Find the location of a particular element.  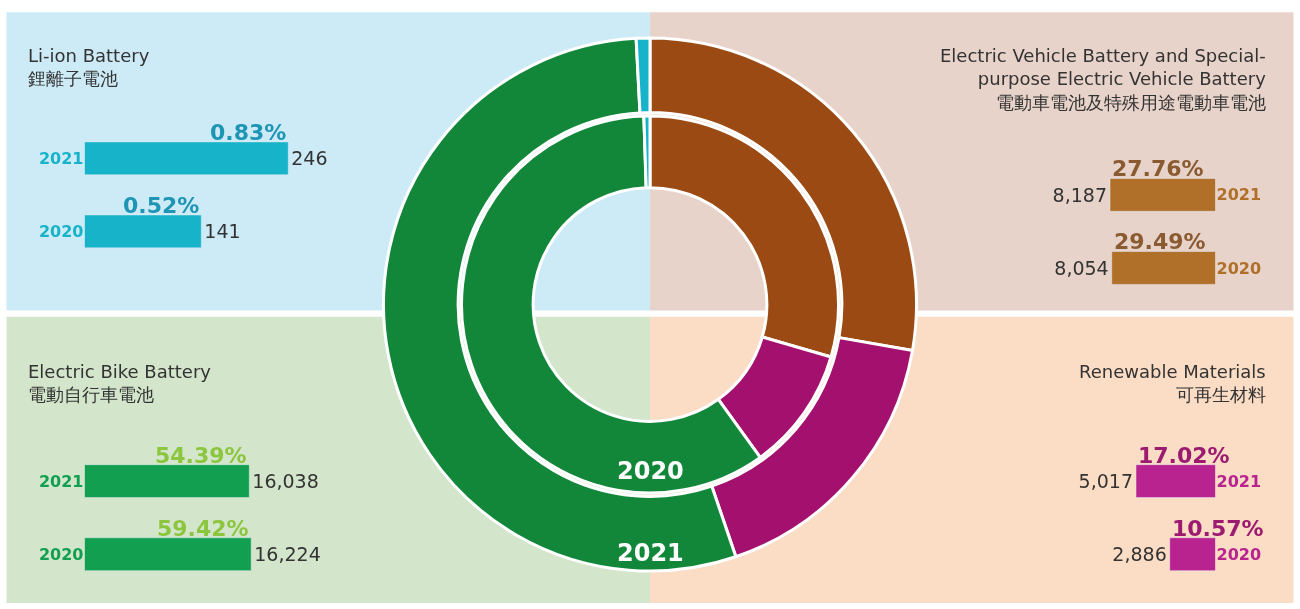

data-label: 16,224 is located at coordinates (287, 554).